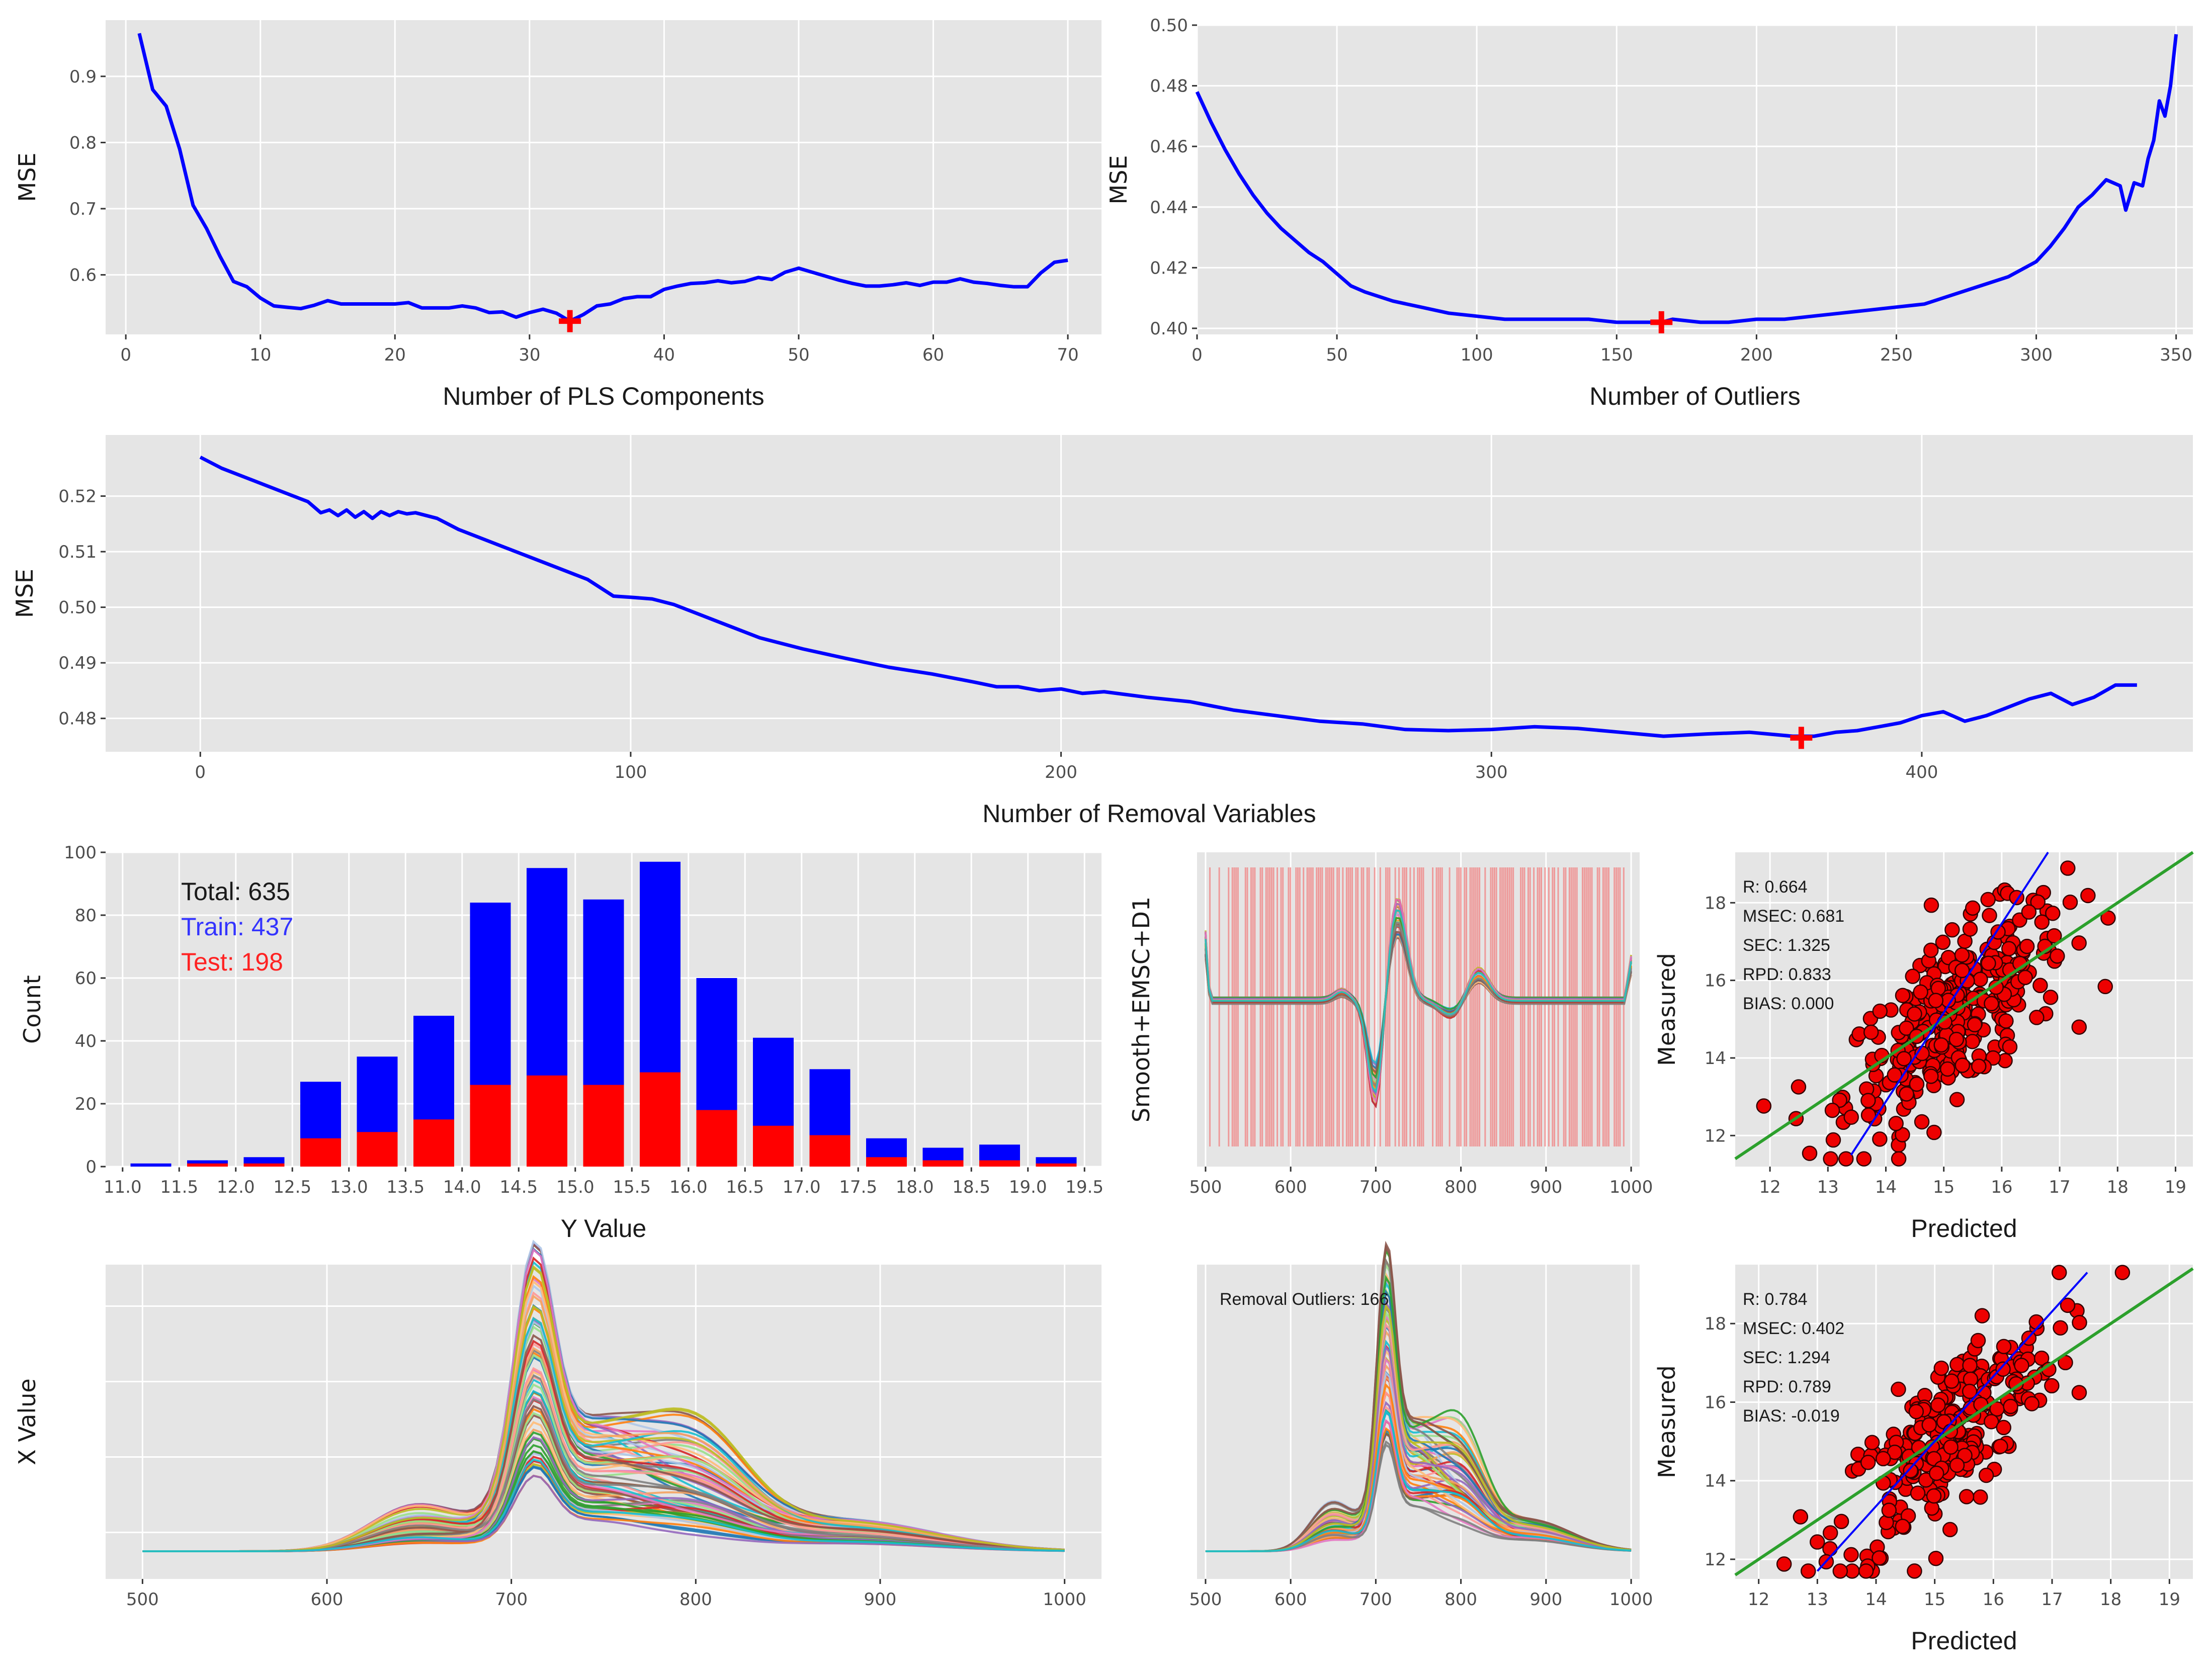 The width and height of the screenshot is (2209, 1680). I want to click on x-tick-label: 200, so click(1061, 772).